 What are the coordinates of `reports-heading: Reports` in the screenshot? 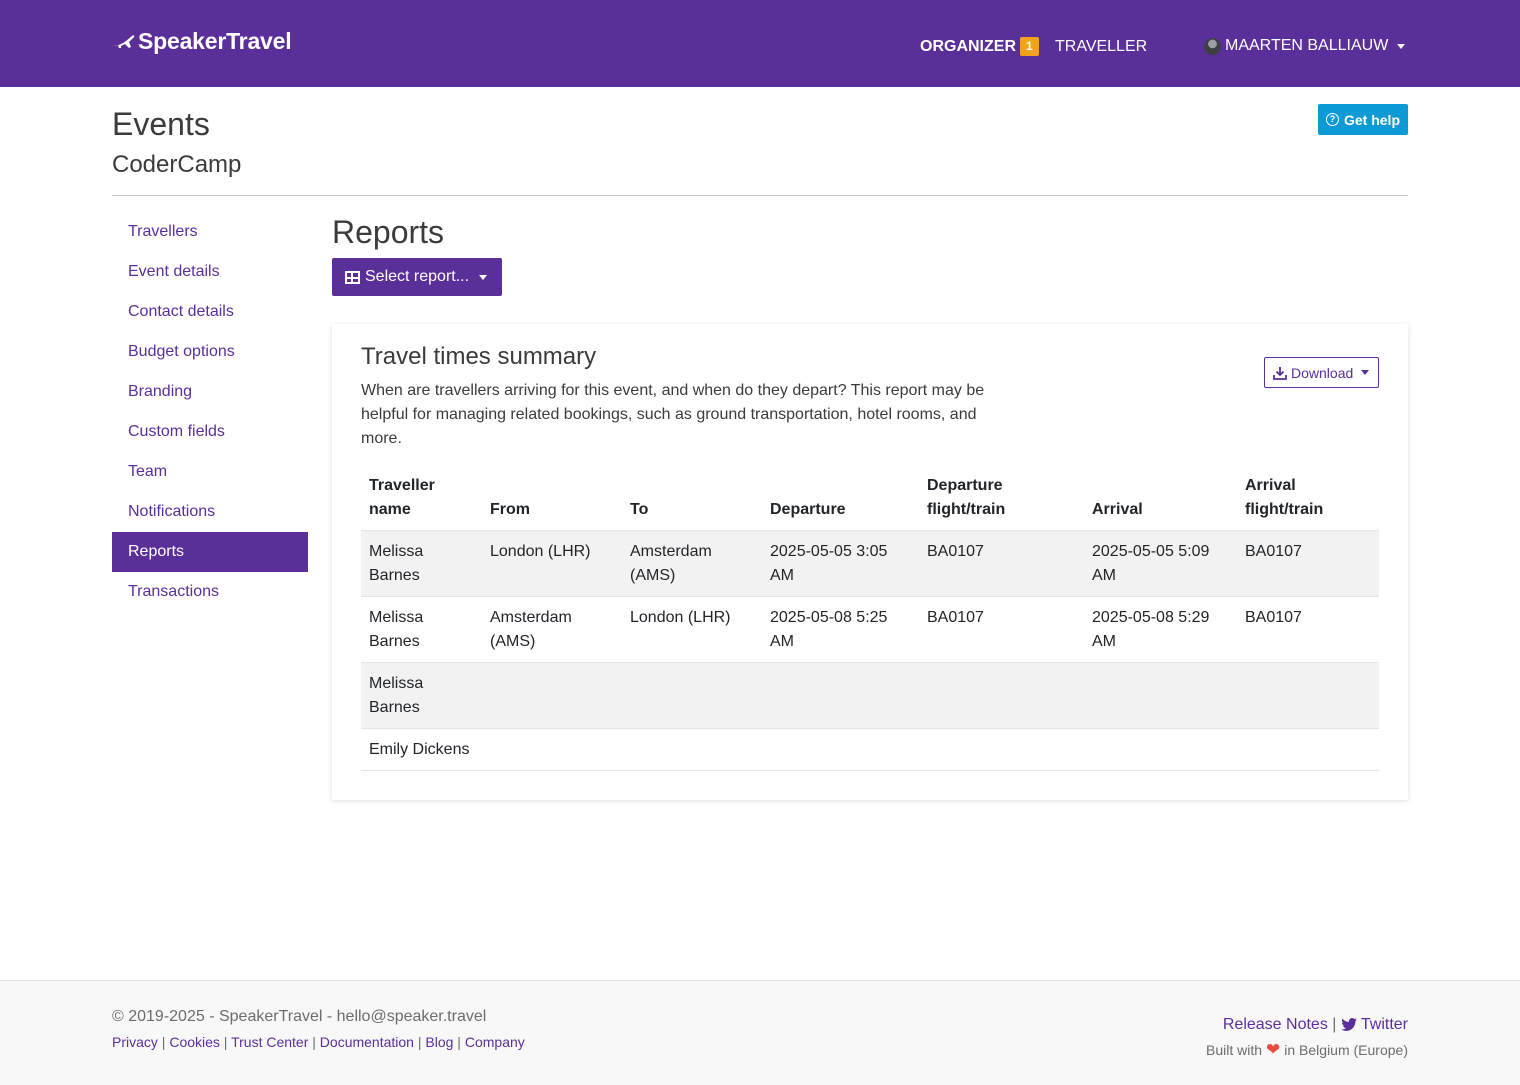 It's located at (388, 232).